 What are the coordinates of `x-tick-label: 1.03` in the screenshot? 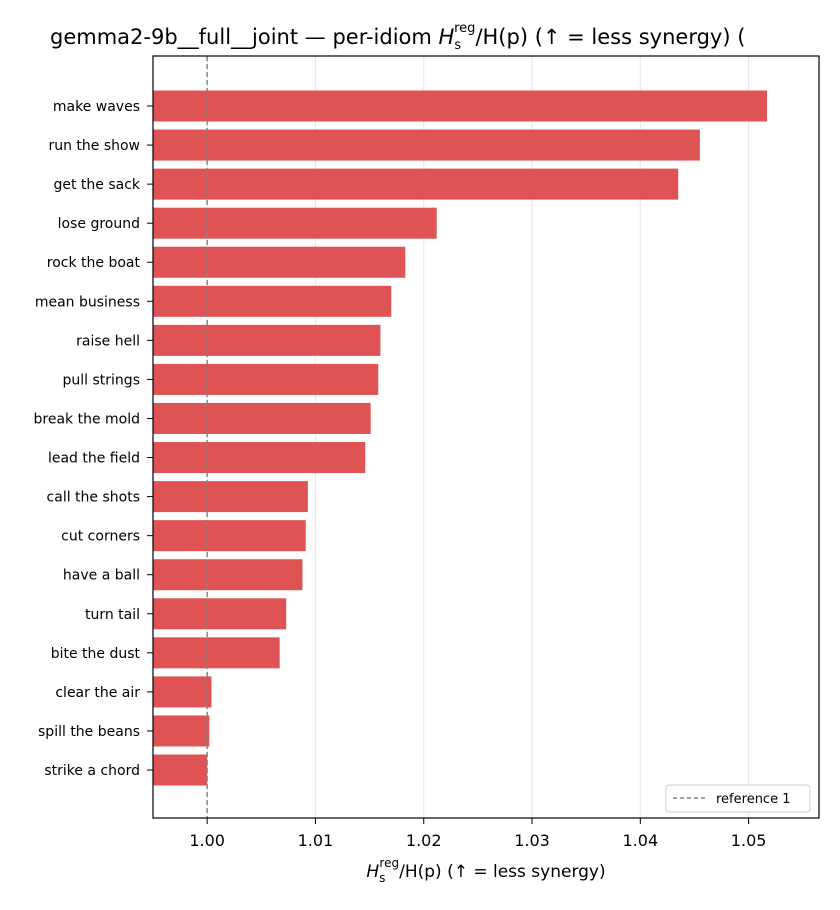 It's located at (532, 840).